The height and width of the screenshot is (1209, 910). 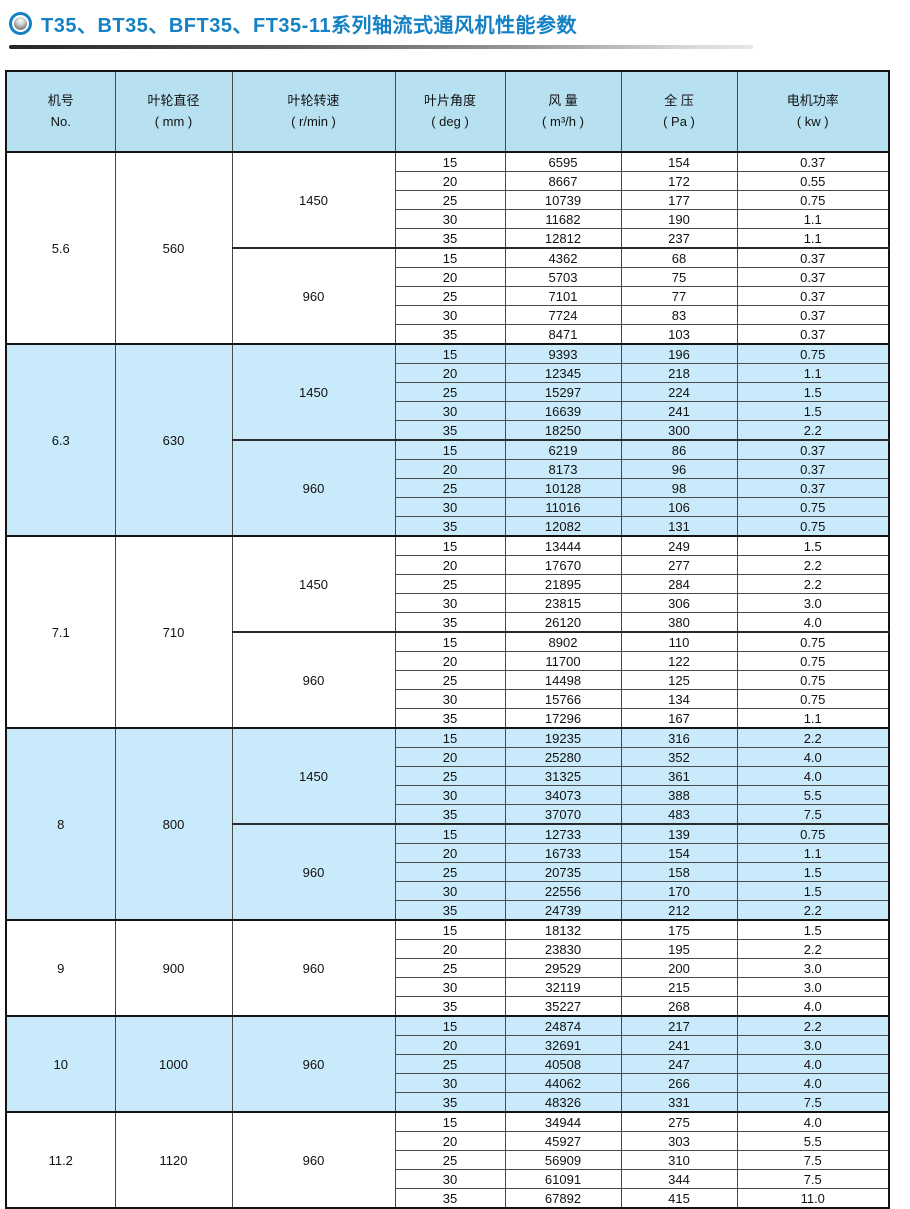 I want to click on cell-air-flow: 34944, so click(x=563, y=1121).